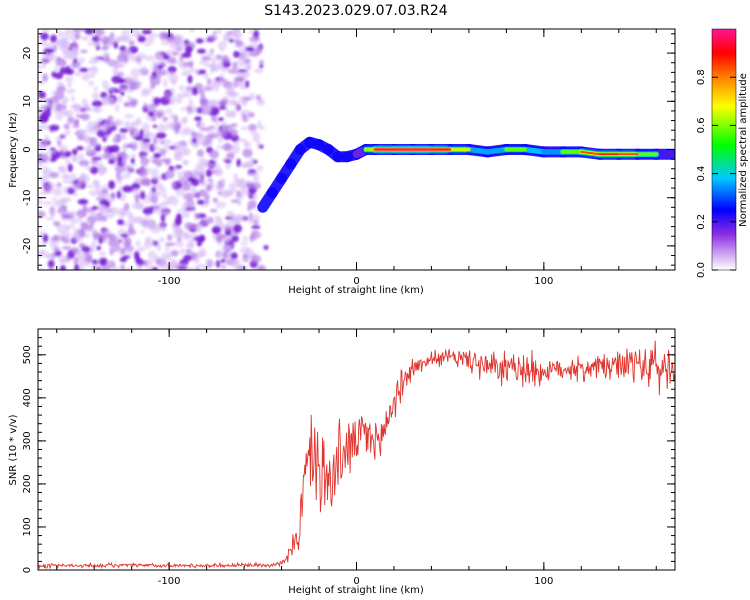 This screenshot has width=750, height=600. Describe the element at coordinates (356, 281) in the screenshot. I see `x-tick-label: 0` at that location.